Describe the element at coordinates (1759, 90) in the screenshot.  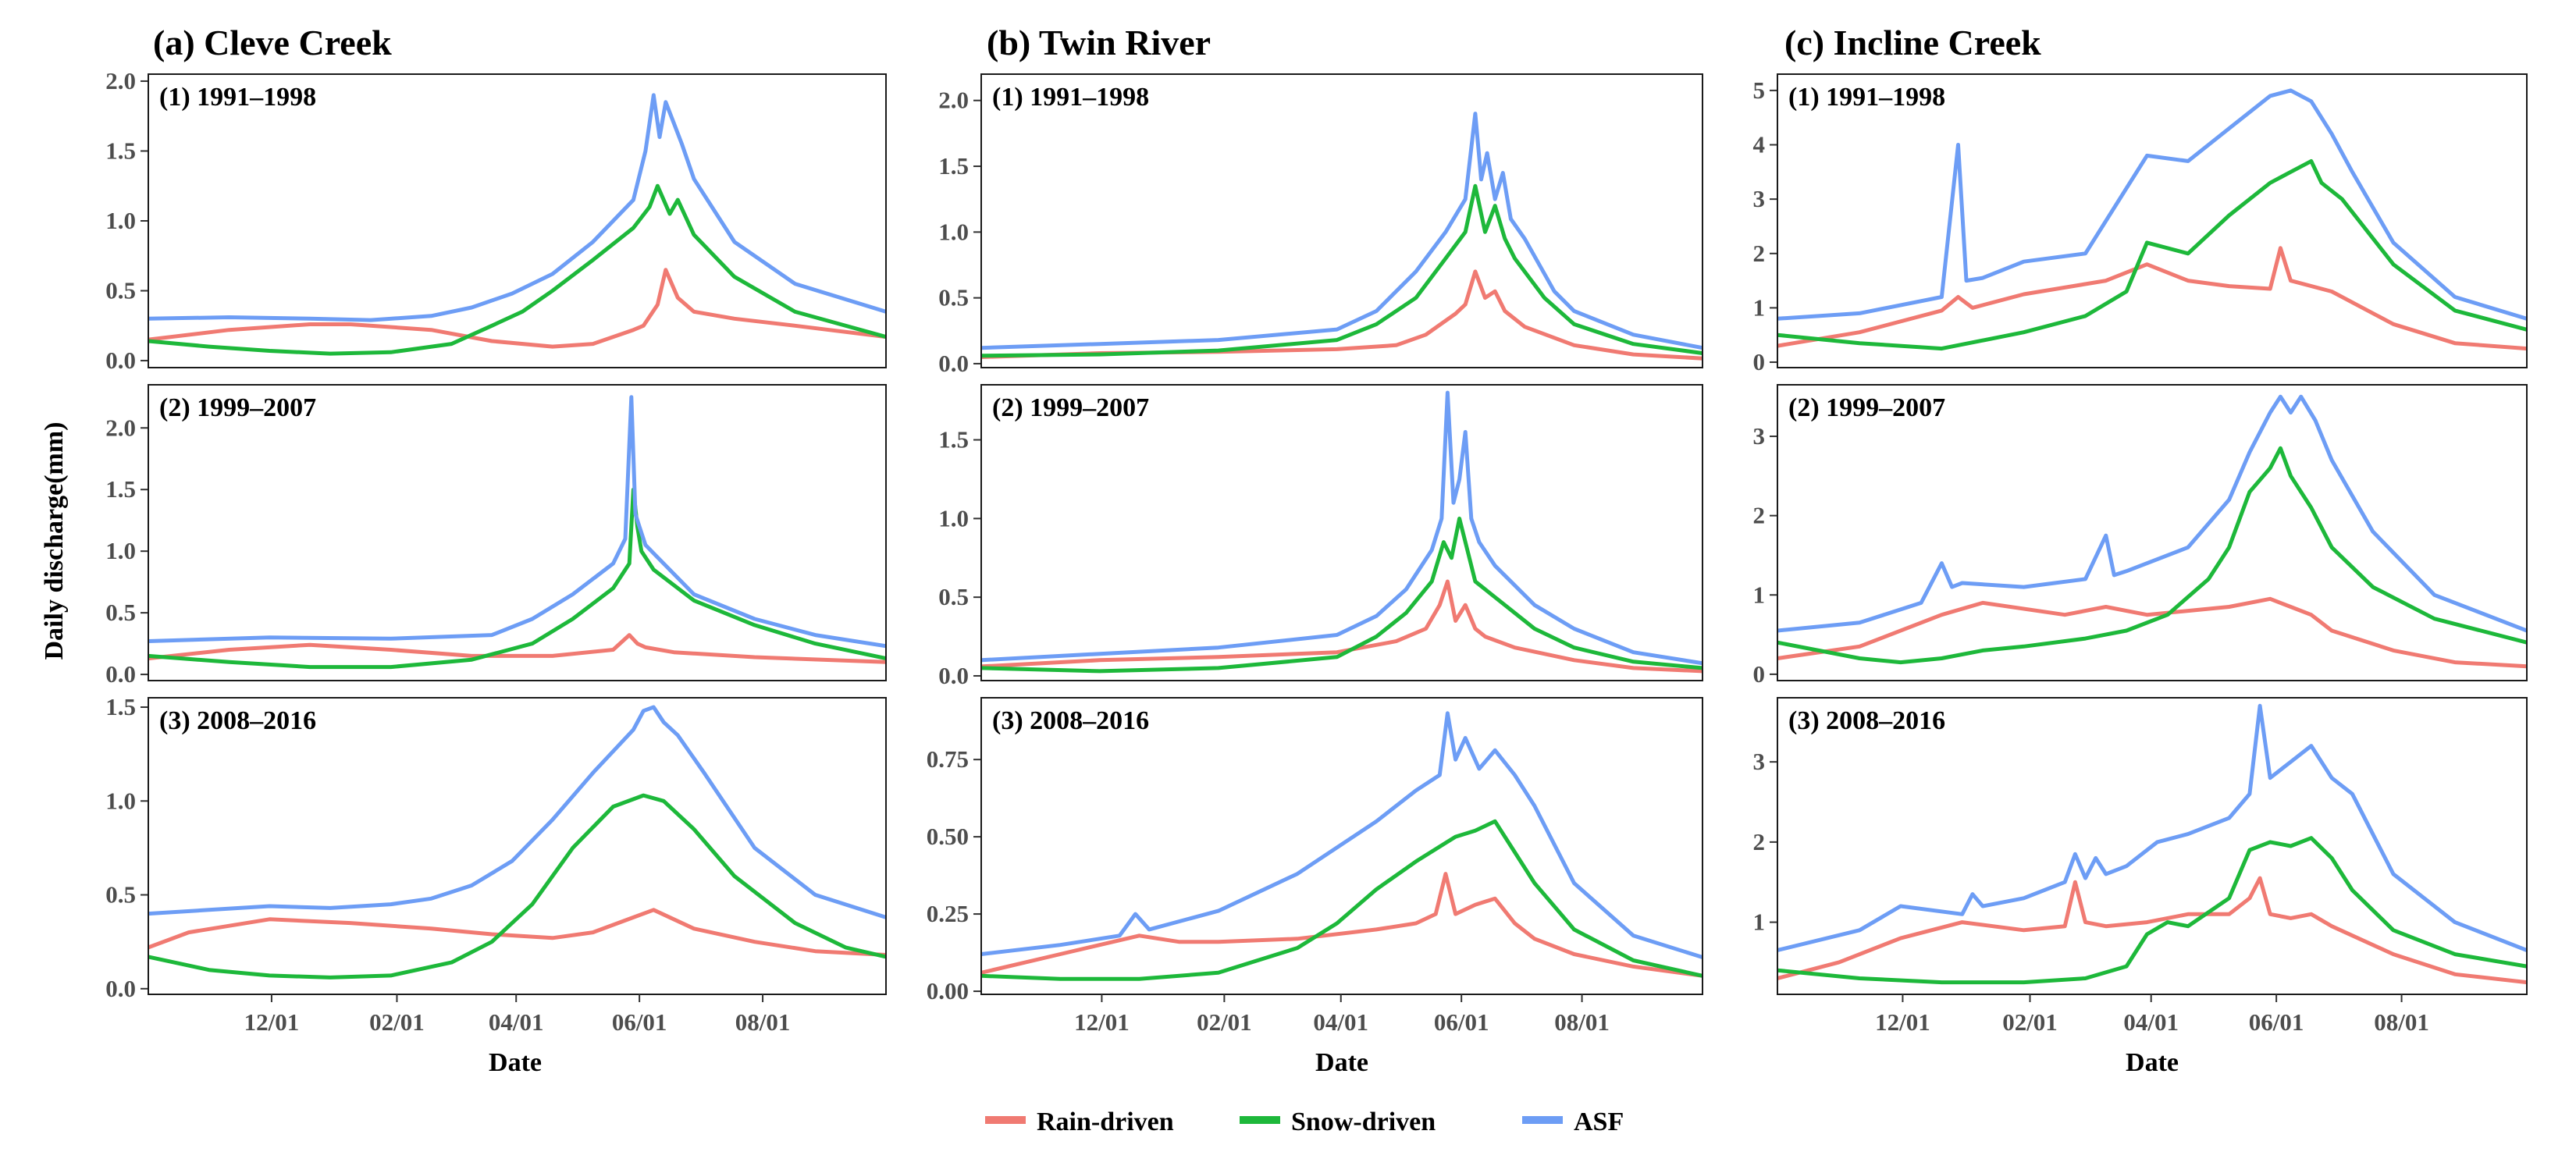
I see `ytick-label: 5` at that location.